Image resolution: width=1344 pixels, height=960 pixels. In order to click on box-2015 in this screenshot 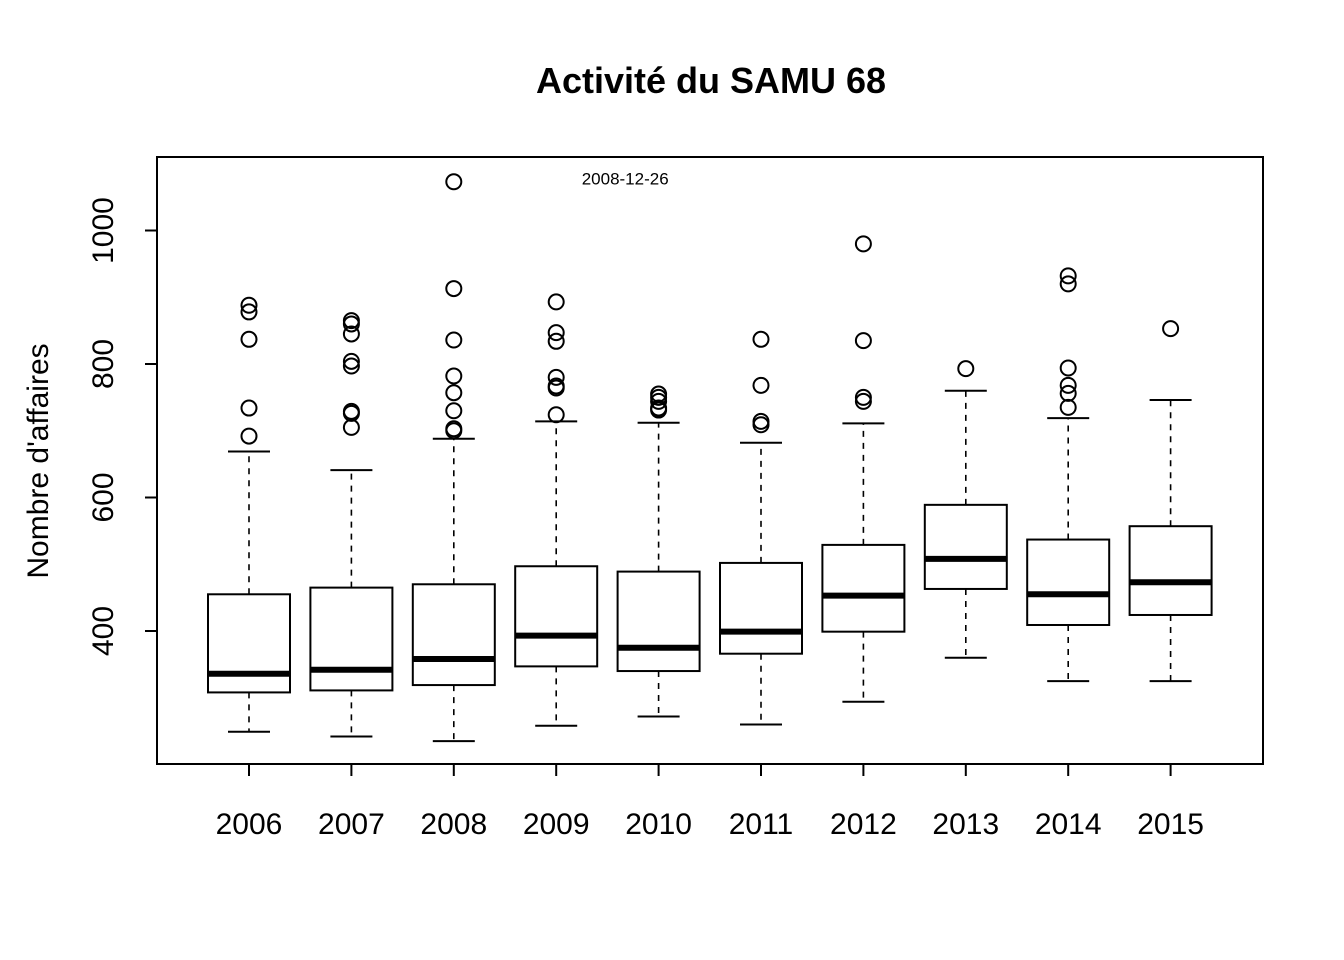, I will do `click(1170, 501)`.